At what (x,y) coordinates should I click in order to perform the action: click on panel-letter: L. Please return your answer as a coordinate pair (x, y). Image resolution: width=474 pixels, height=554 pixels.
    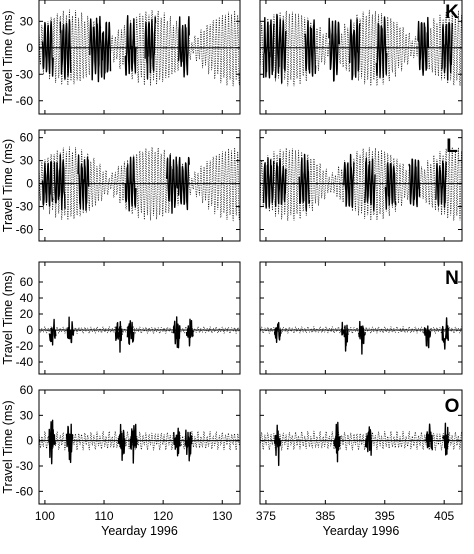
    Looking at the image, I should click on (452, 146).